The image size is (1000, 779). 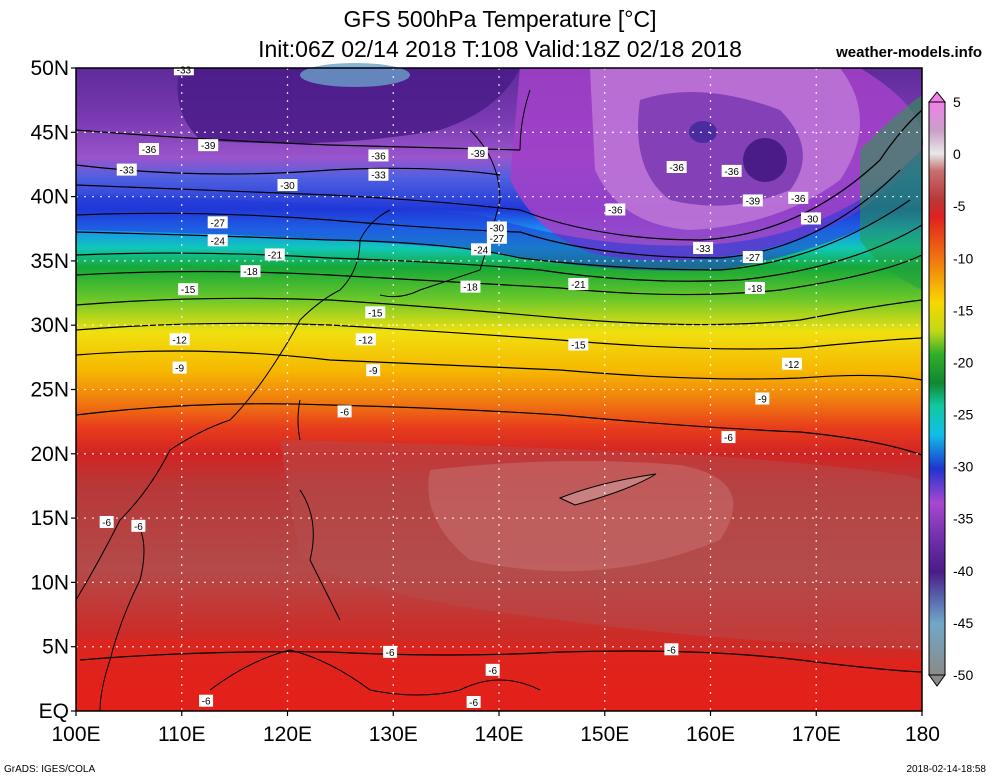 I want to click on isotherm-minus36, so click(x=298, y=140).